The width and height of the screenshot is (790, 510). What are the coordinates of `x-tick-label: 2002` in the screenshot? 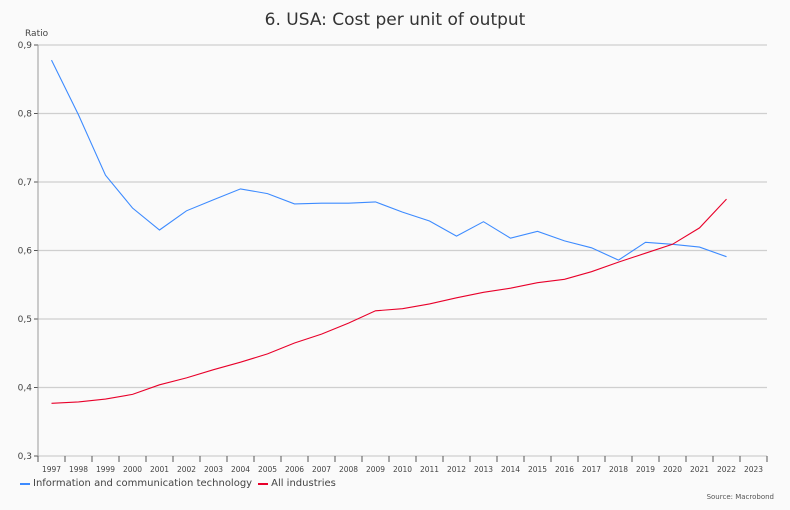 It's located at (186, 469).